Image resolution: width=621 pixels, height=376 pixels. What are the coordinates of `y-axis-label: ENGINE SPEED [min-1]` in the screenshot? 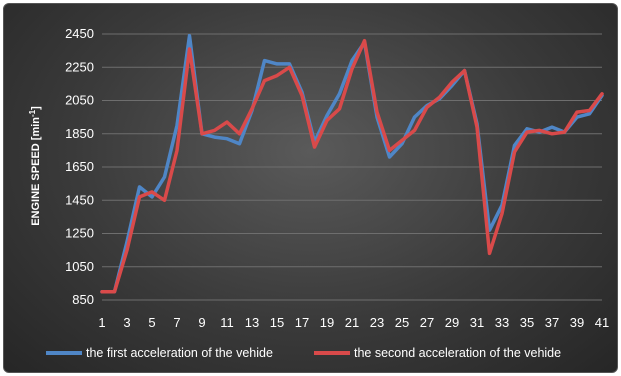 It's located at (35, 166).